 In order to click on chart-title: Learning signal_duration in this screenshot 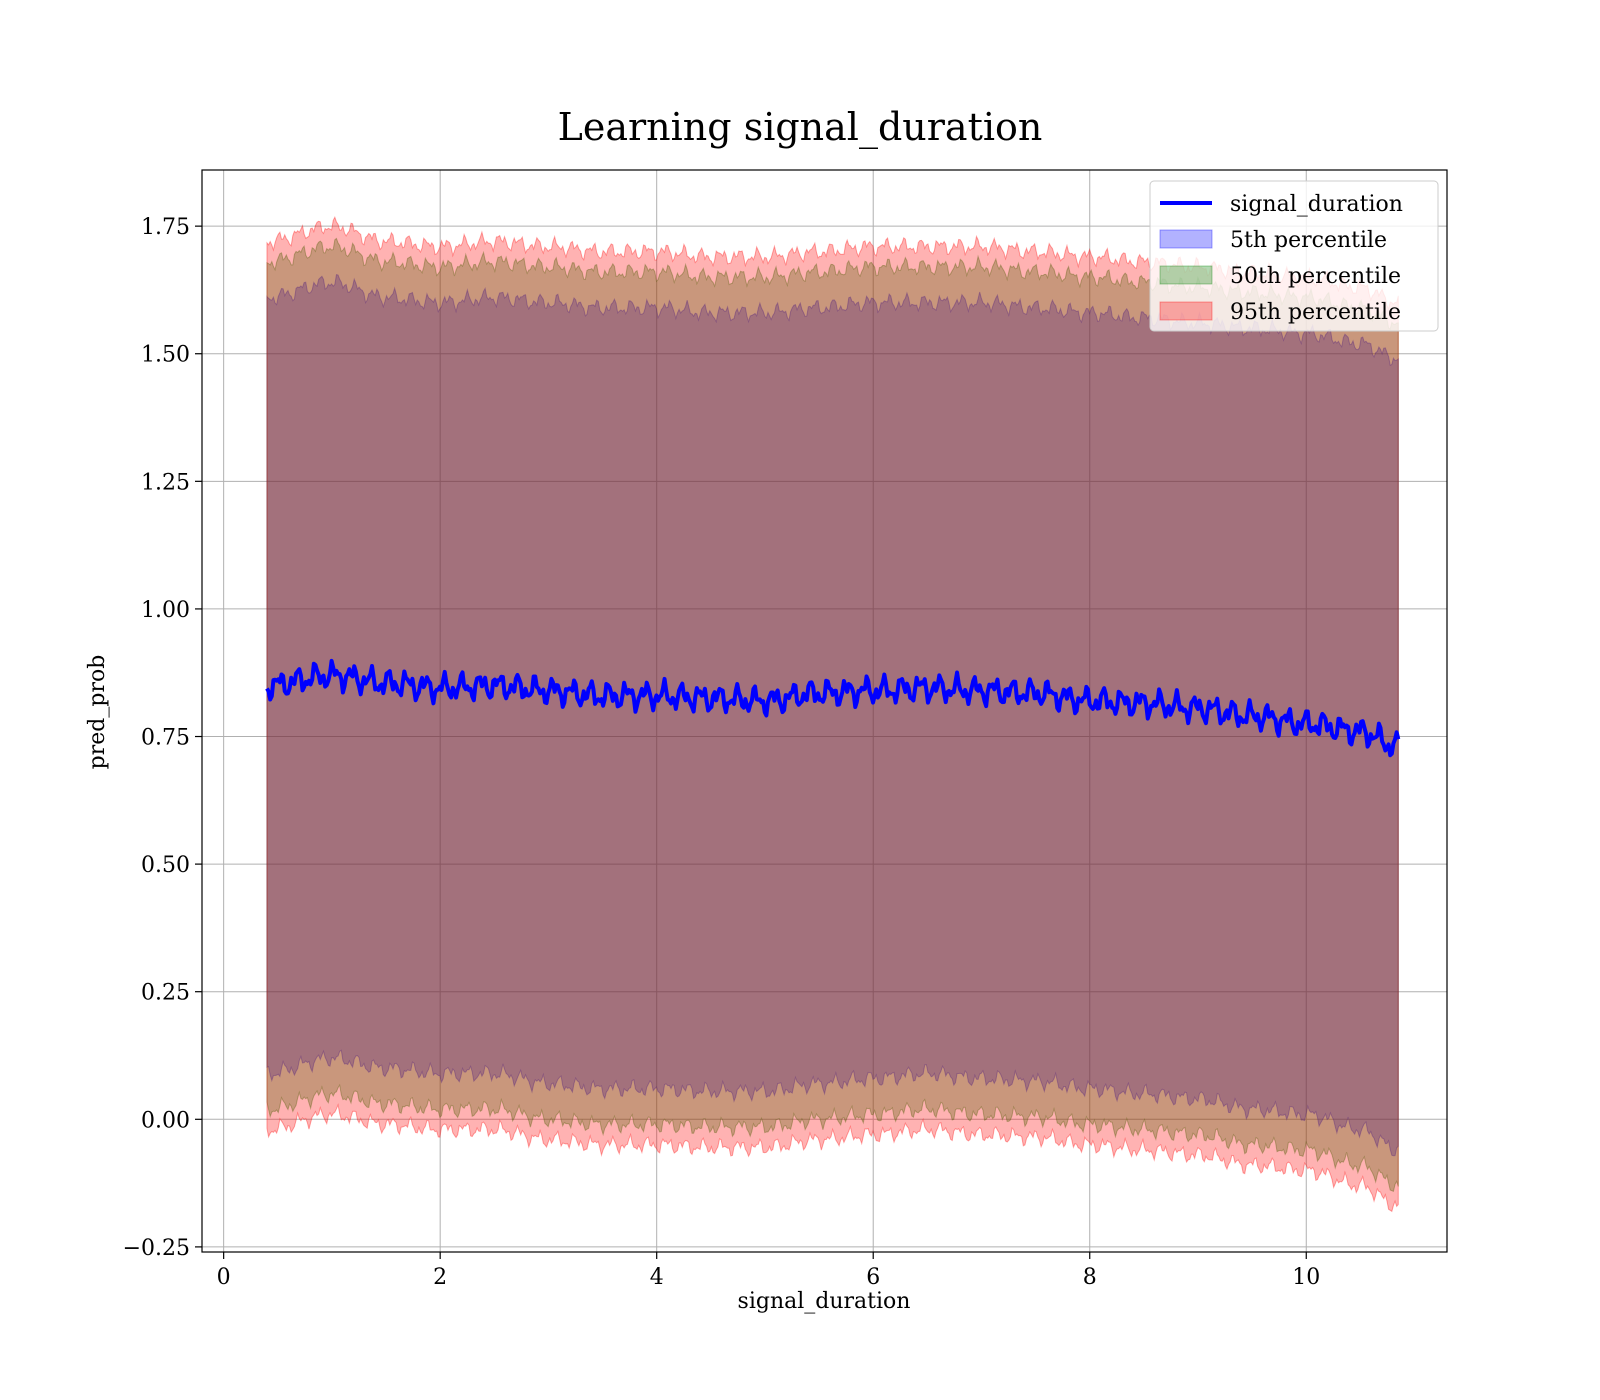, I will do `click(800, 127)`.